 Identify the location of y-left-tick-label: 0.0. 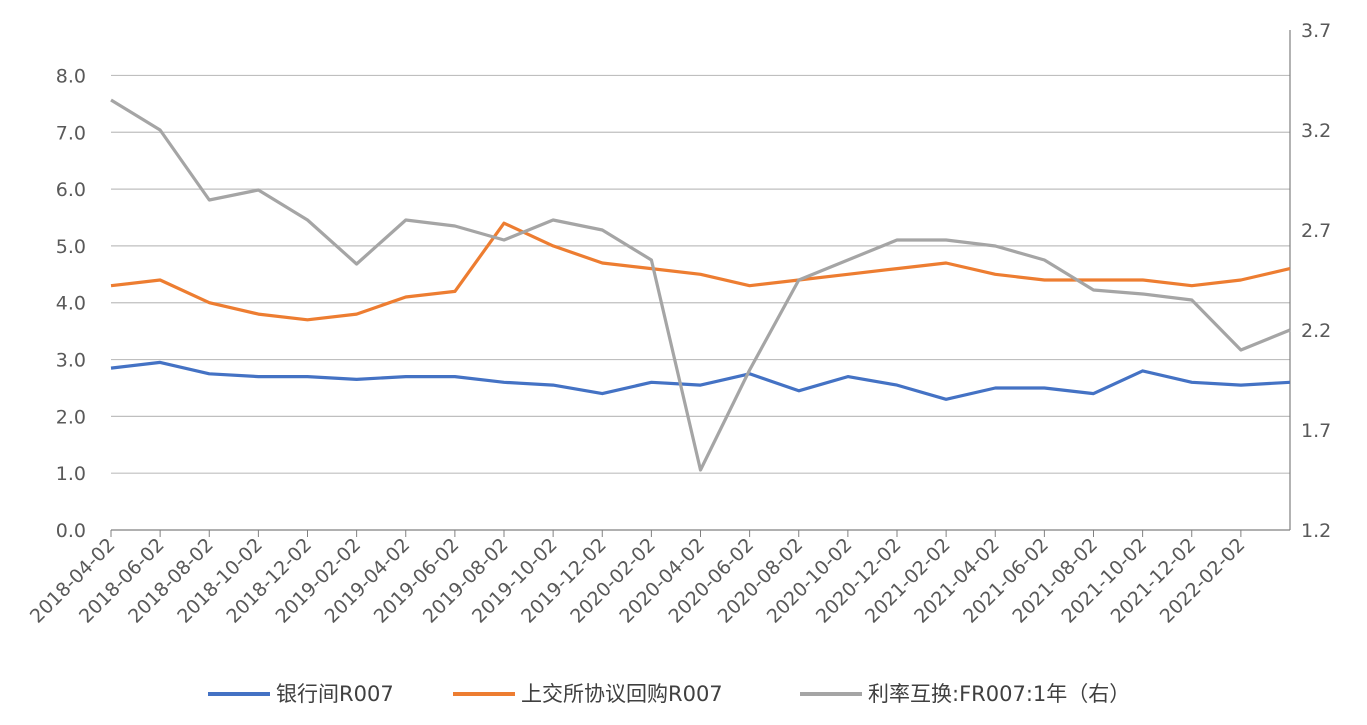
(71, 531).